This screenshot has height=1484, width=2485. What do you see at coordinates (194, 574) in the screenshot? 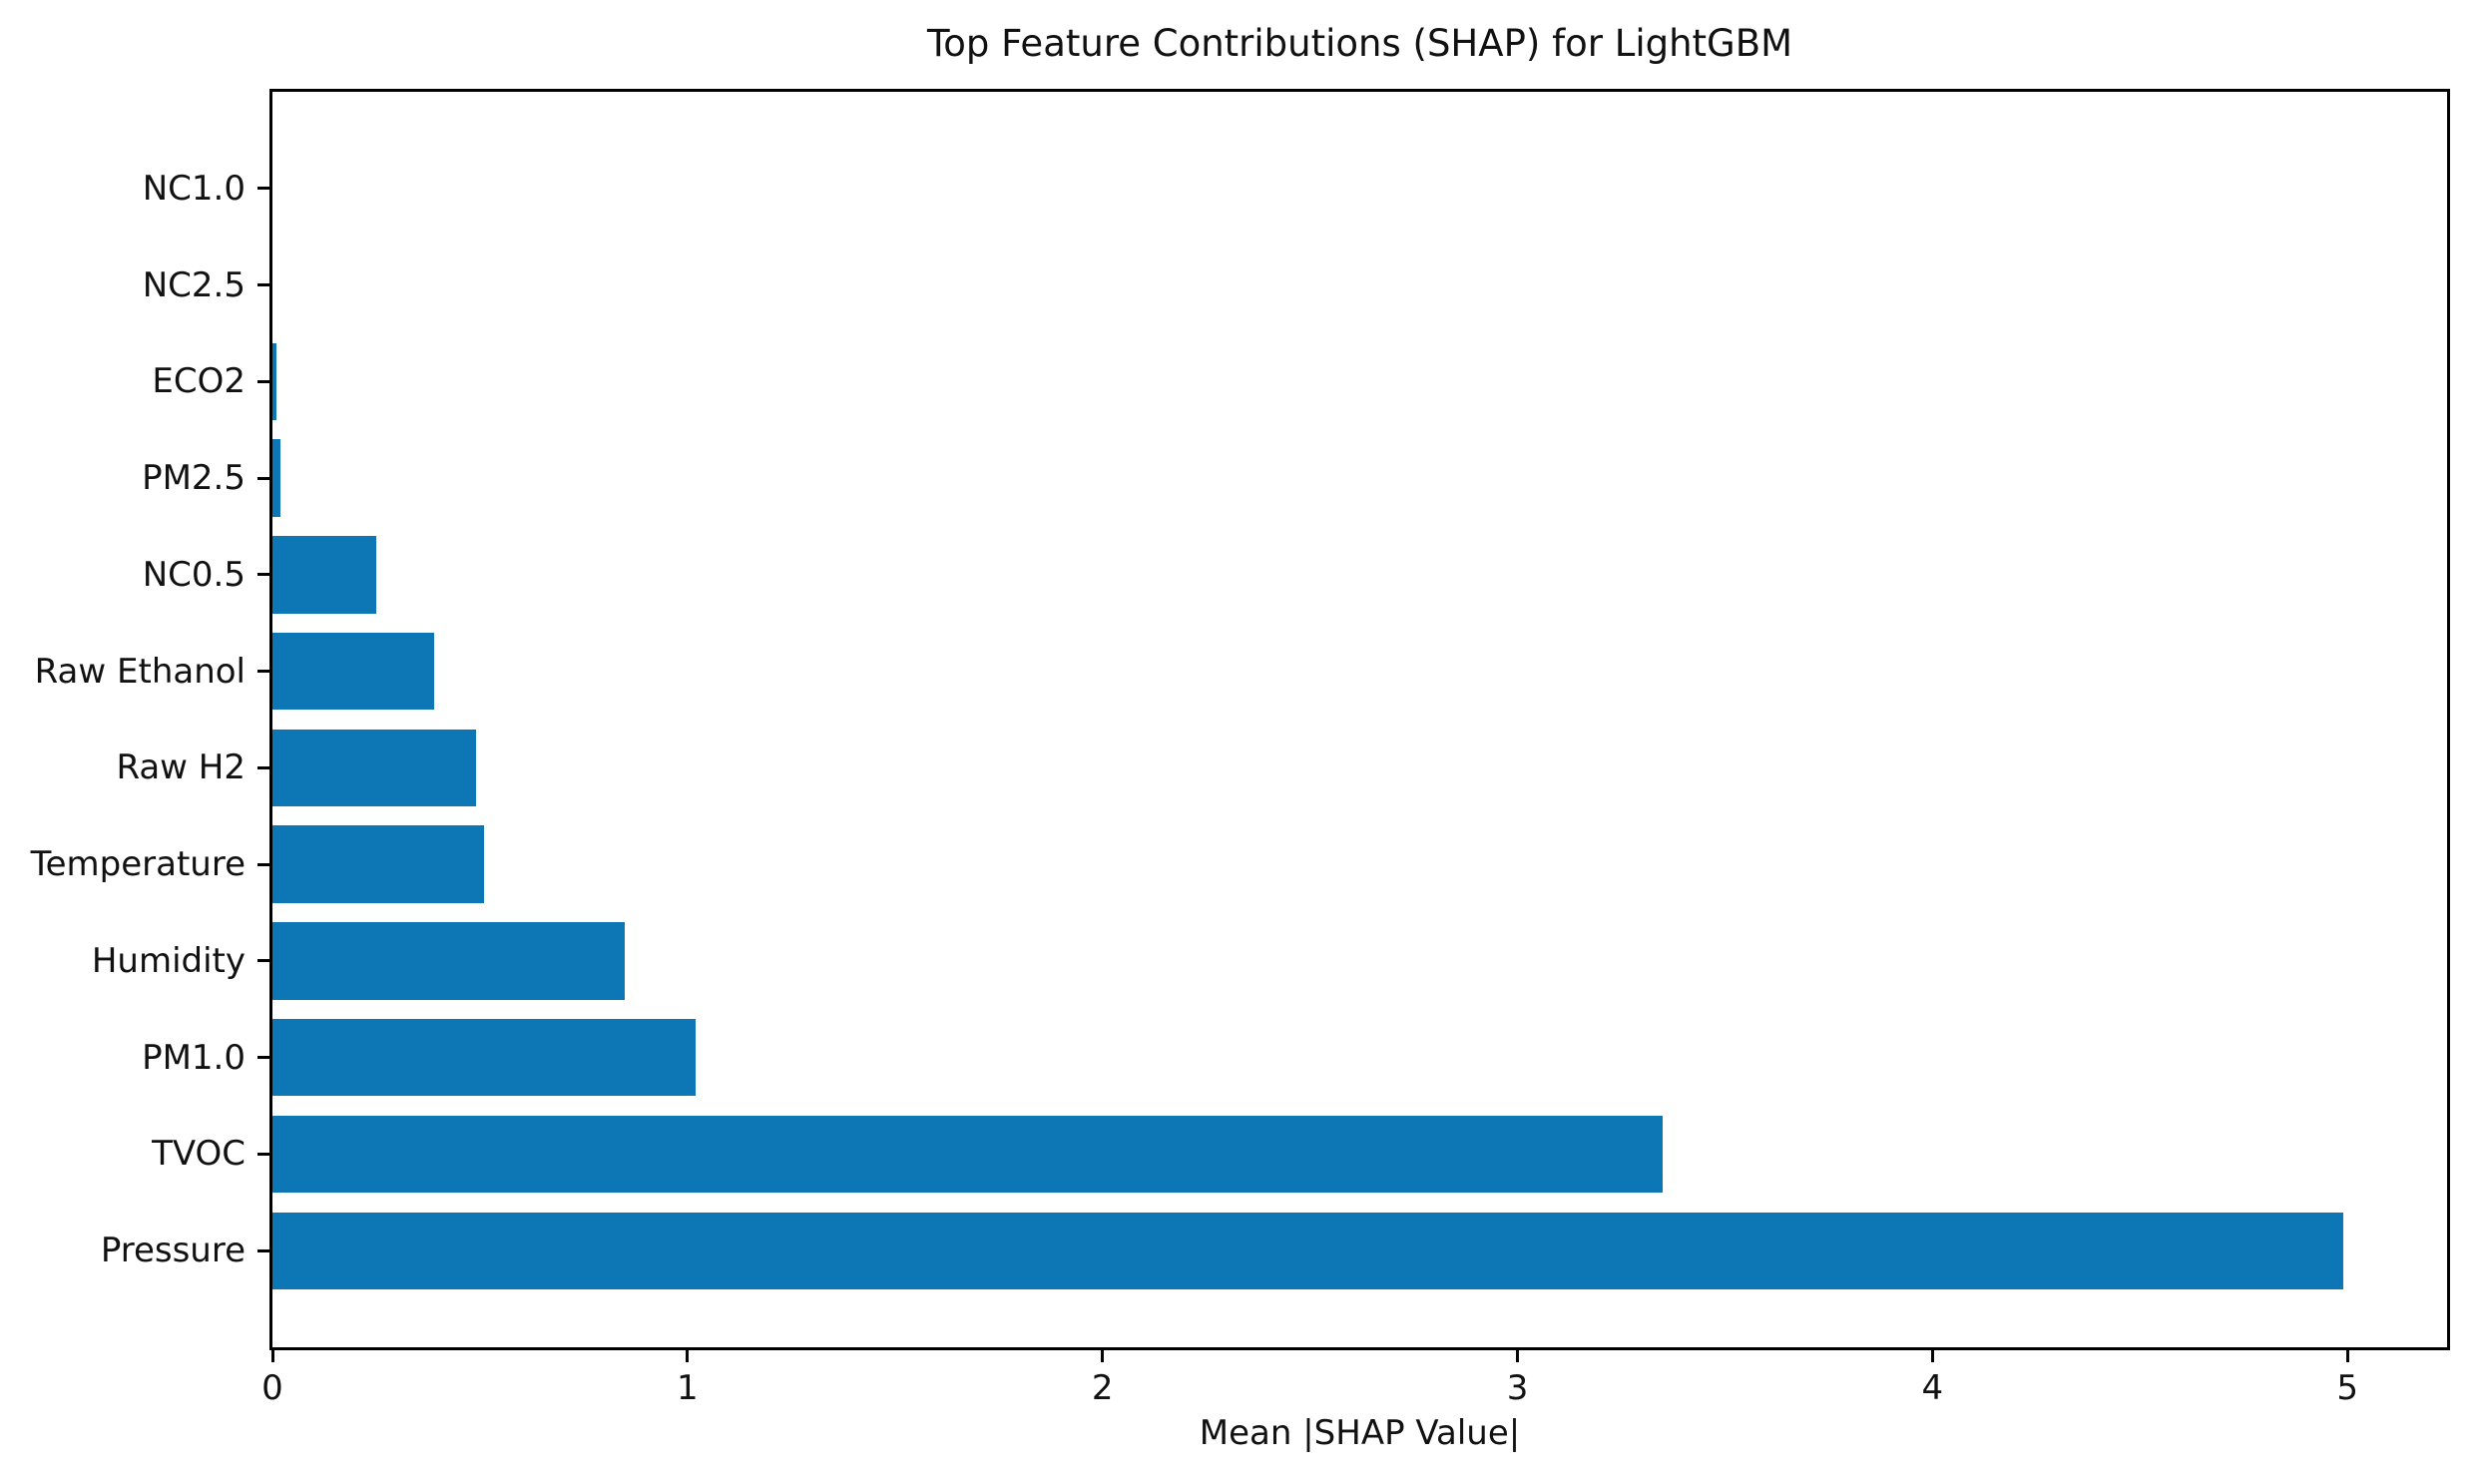
I see `y-tick-label-nc0-5: NC0.5` at bounding box center [194, 574].